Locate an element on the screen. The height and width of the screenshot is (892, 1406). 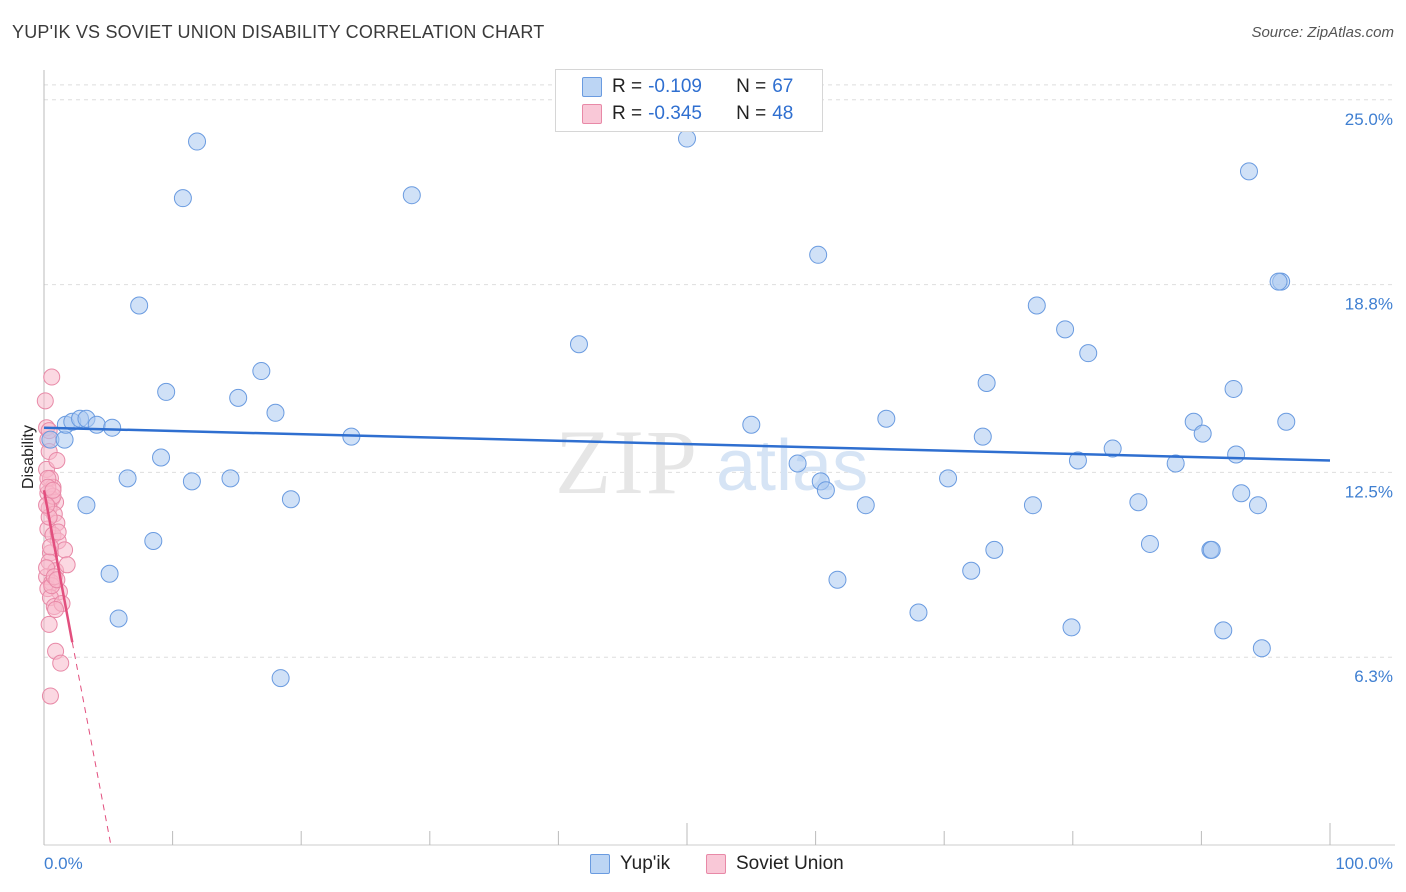
y-tick-label: 12.5% is located at coordinates (1369, 491).